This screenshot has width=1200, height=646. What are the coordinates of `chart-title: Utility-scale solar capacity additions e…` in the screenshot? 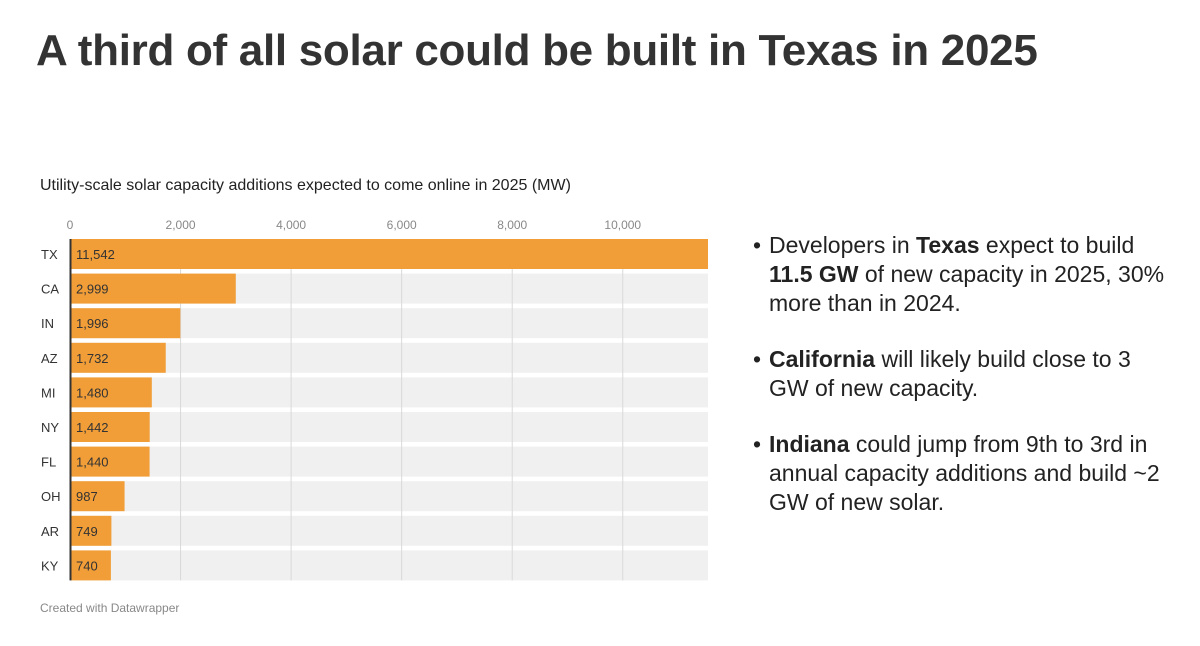 It's located at (305, 185).